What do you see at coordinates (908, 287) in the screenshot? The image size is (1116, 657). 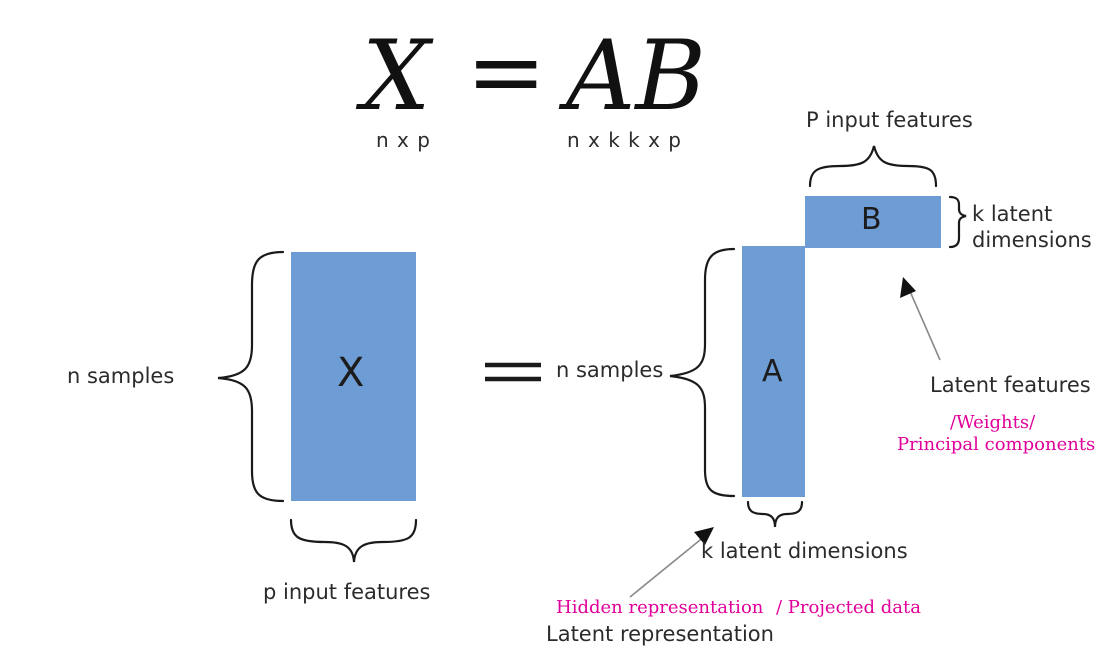 I see `arrowhead-latent-features` at bounding box center [908, 287].